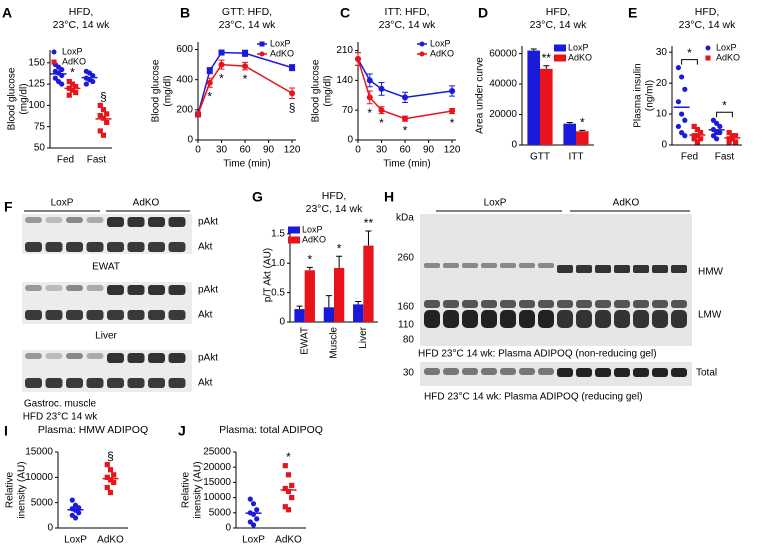 Image resolution: width=764 pixels, height=560 pixels. Describe the element at coordinates (182, 431) in the screenshot. I see `panel-letter: J` at that location.